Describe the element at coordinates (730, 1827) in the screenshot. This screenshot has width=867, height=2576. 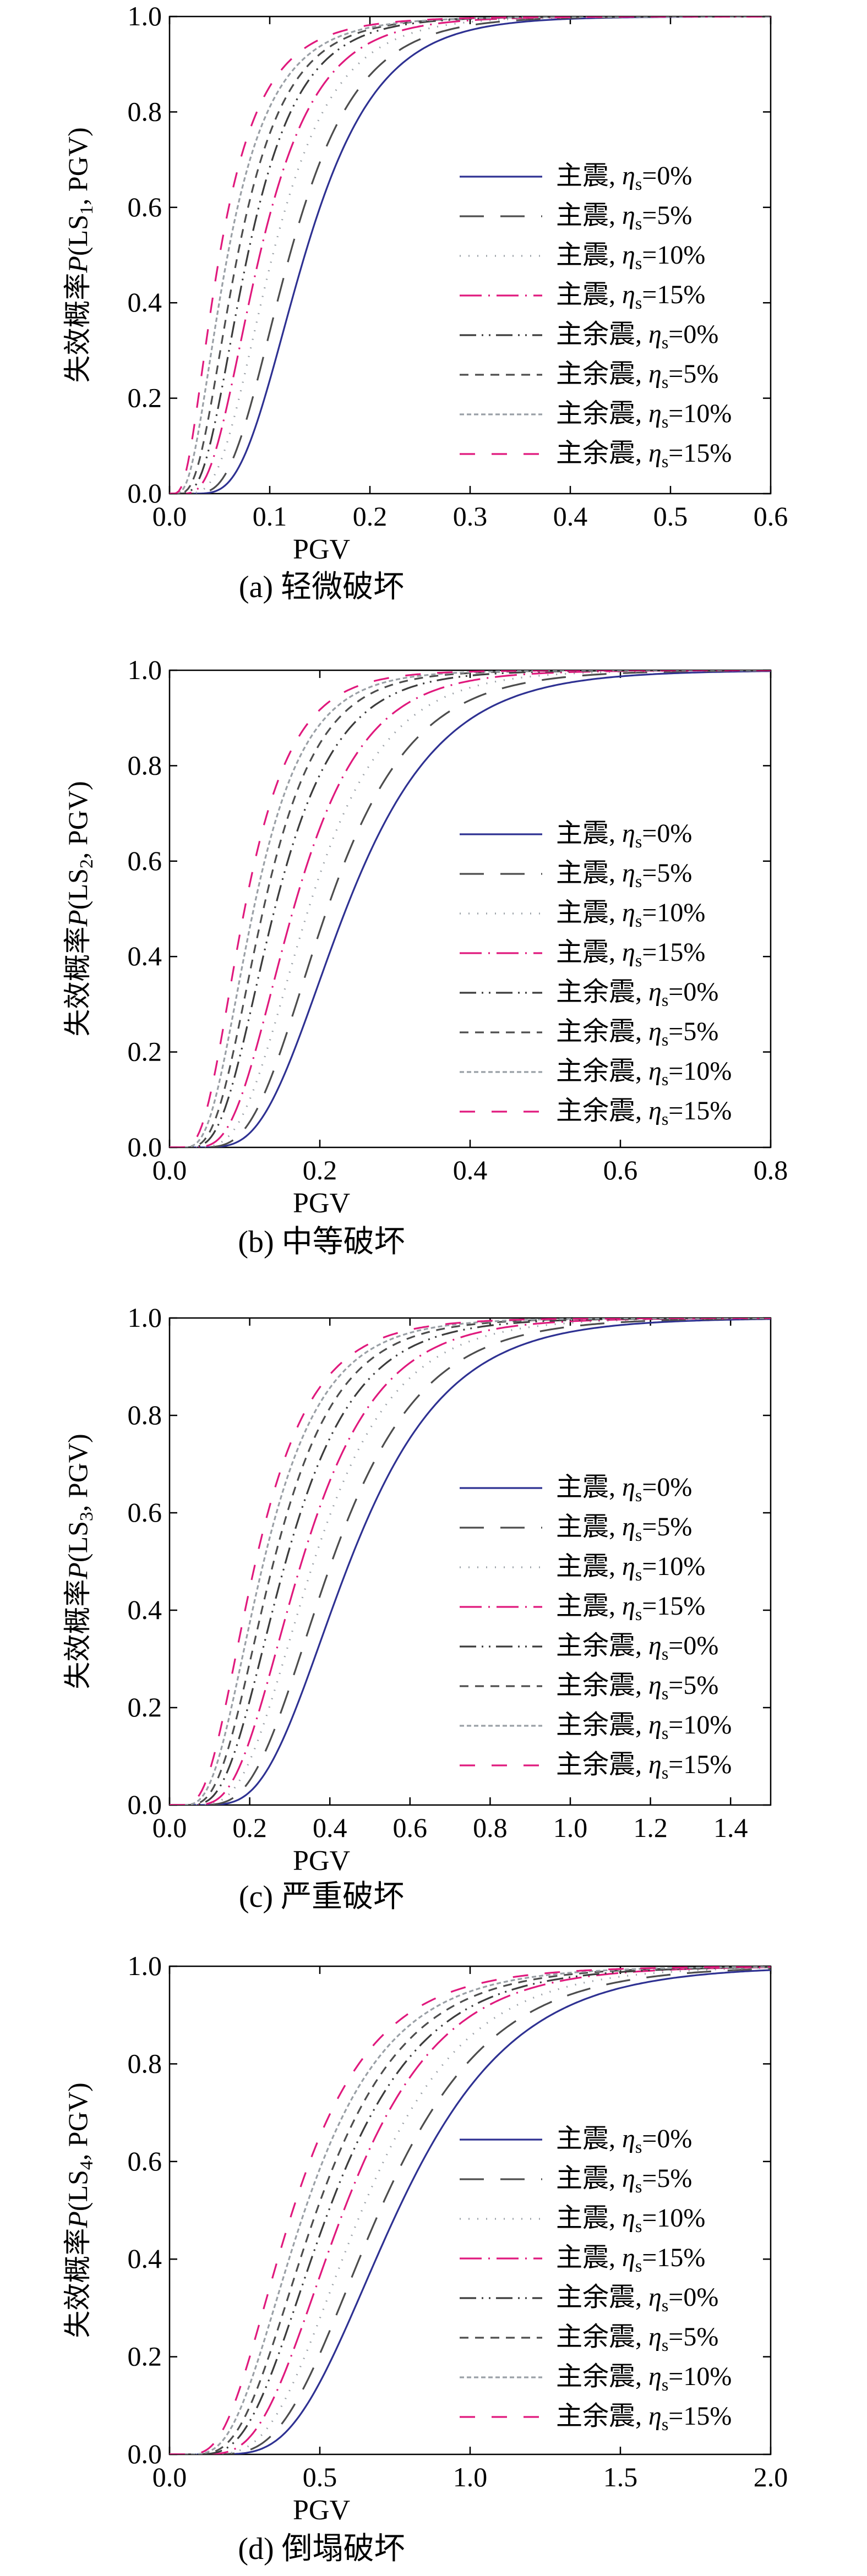
I see `x-tick-label: 1.4` at that location.